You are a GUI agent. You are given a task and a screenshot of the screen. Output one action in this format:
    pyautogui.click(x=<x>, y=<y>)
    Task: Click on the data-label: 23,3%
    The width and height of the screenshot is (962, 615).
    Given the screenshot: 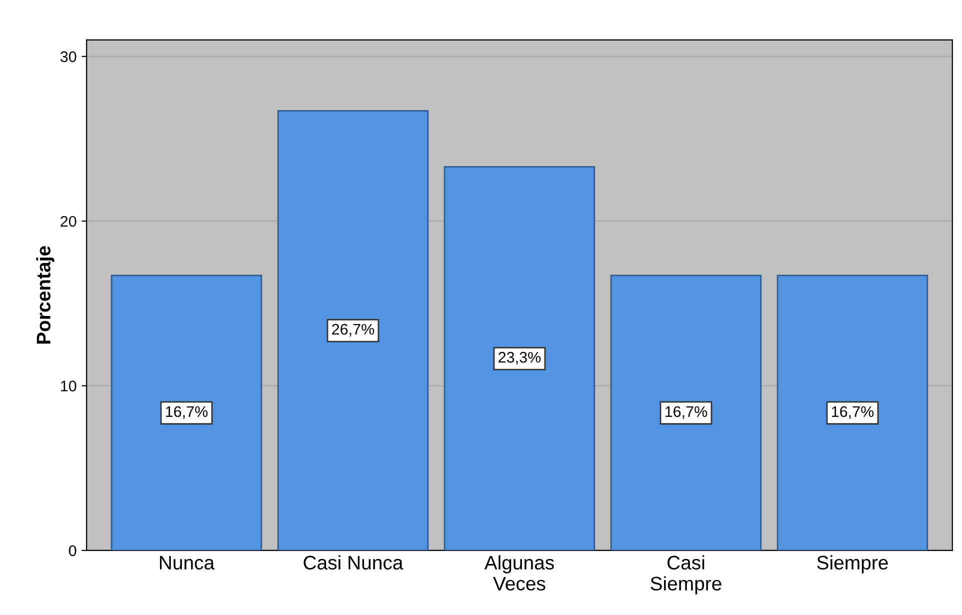 What is the action you would take?
    pyautogui.click(x=519, y=358)
    